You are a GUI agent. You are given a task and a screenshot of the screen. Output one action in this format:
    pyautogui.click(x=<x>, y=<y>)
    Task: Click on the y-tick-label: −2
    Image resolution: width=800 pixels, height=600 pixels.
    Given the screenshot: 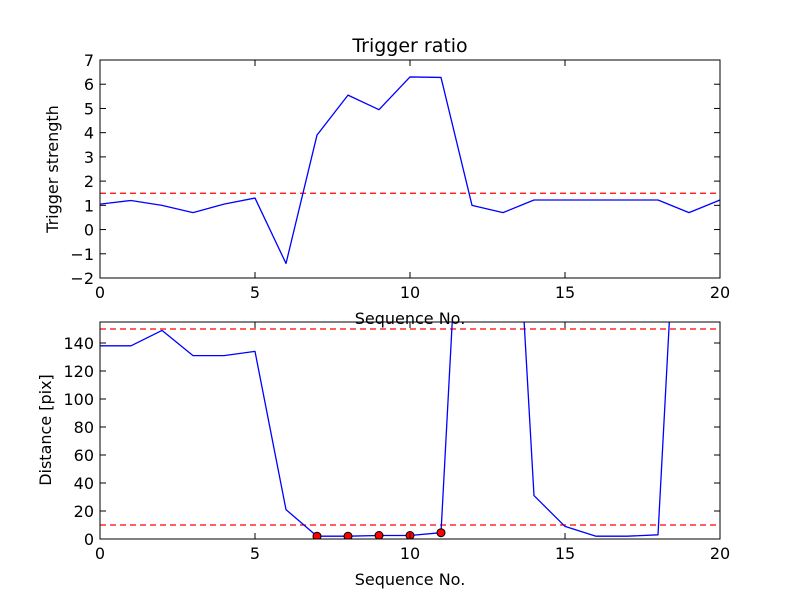 What is the action you would take?
    pyautogui.click(x=82, y=278)
    